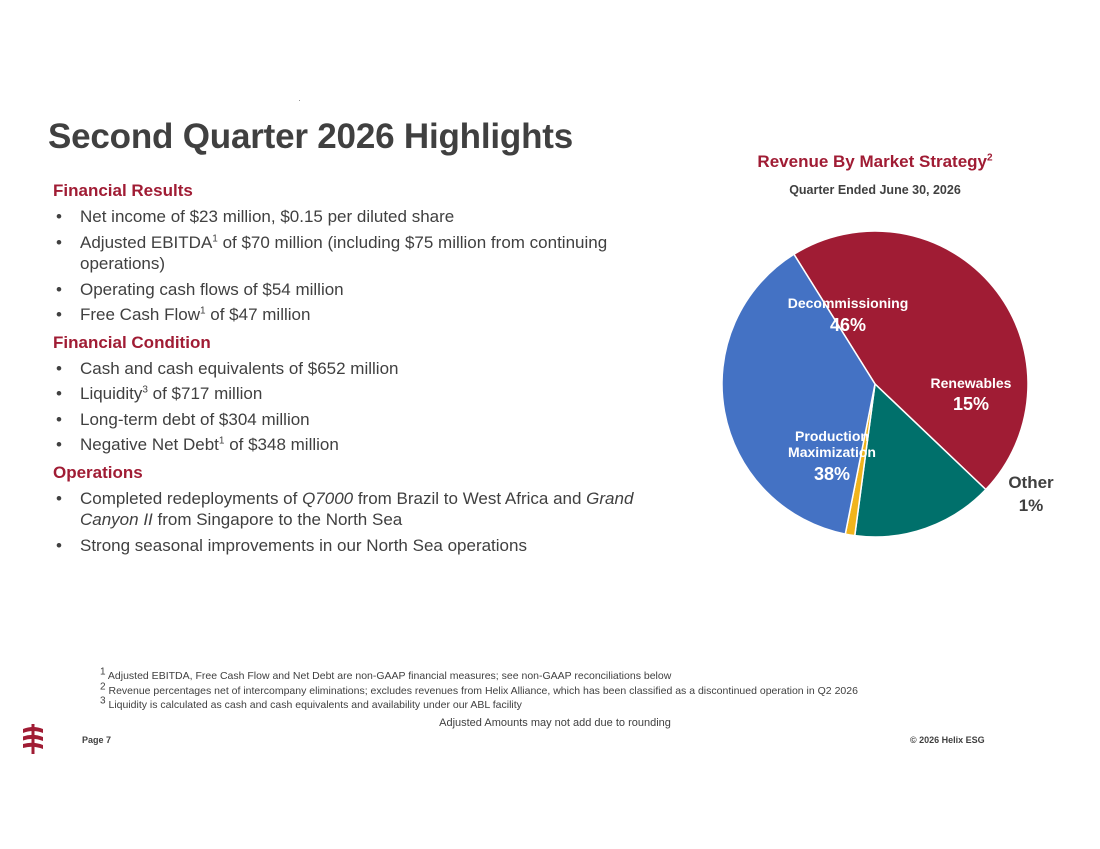 Image resolution: width=1100 pixels, height=849 pixels. I want to click on page-number: Page 7, so click(97, 740).